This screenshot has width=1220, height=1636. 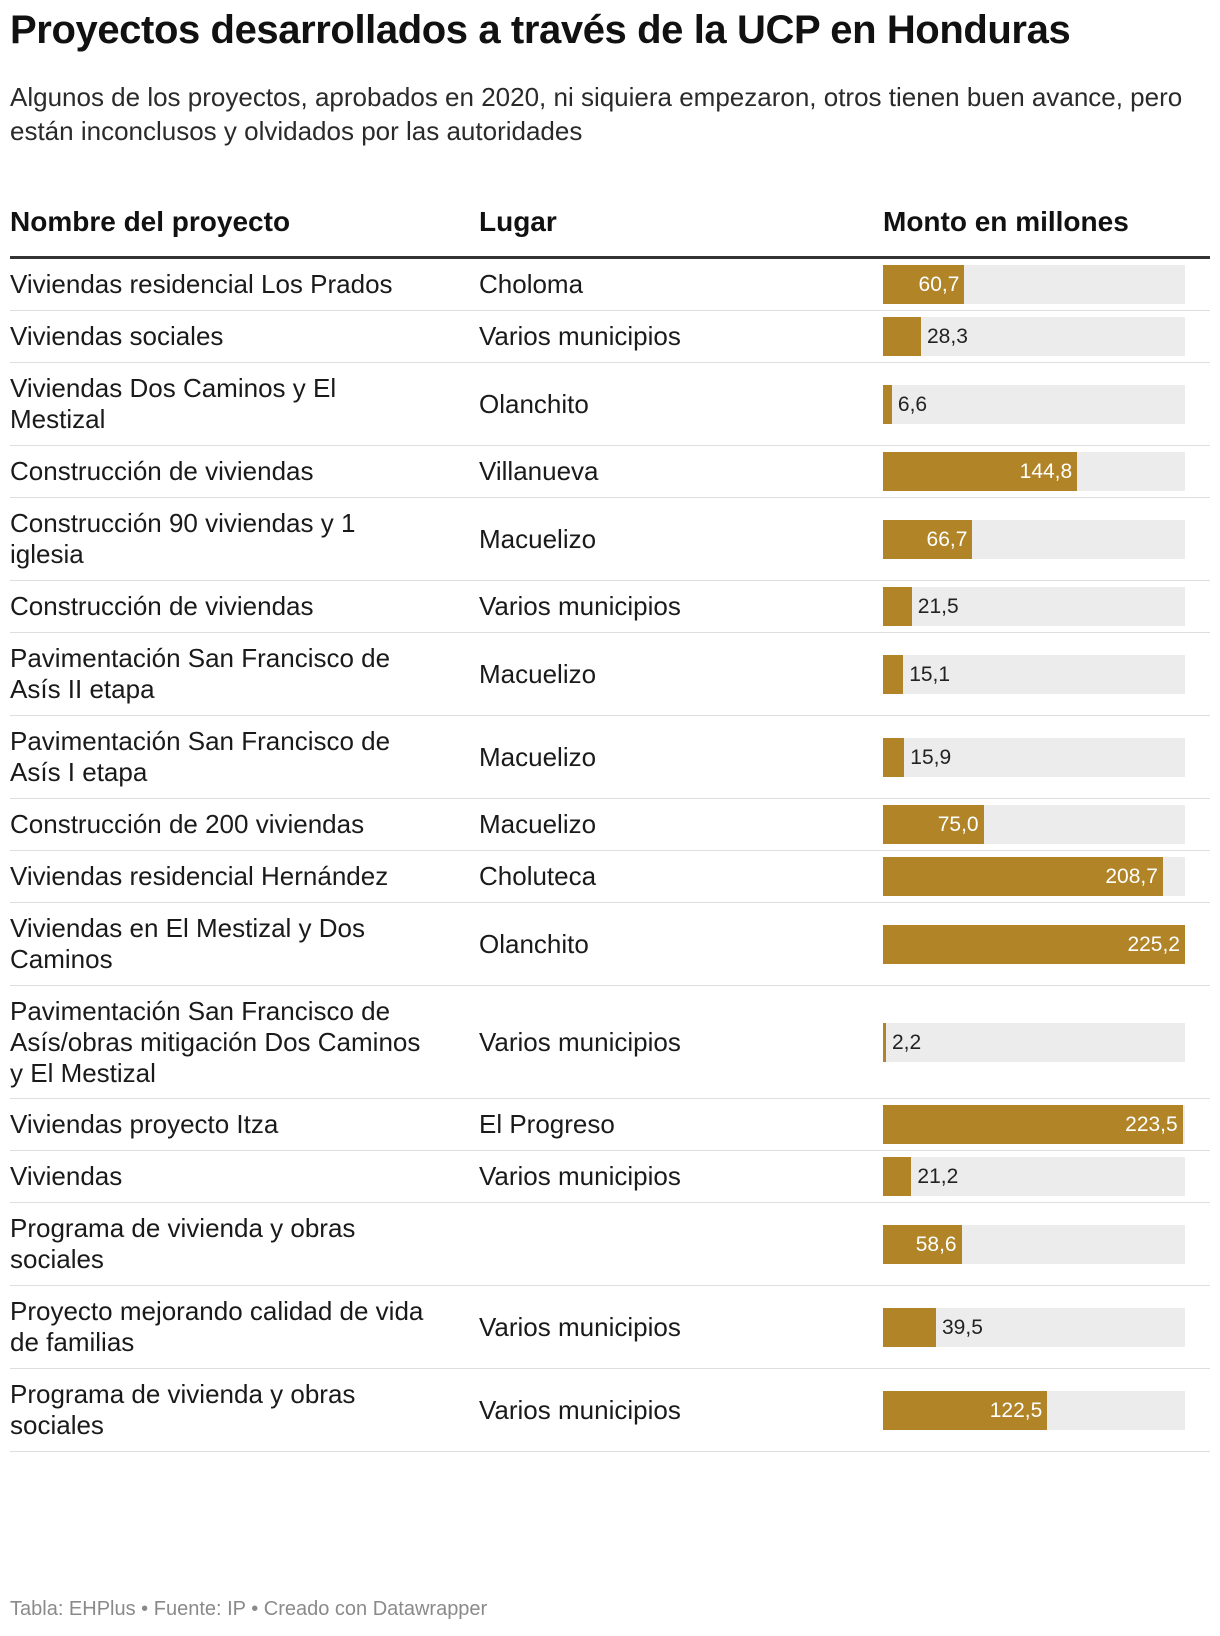 What do you see at coordinates (1034, 1176) in the screenshot?
I see `bar-track: 21,2` at bounding box center [1034, 1176].